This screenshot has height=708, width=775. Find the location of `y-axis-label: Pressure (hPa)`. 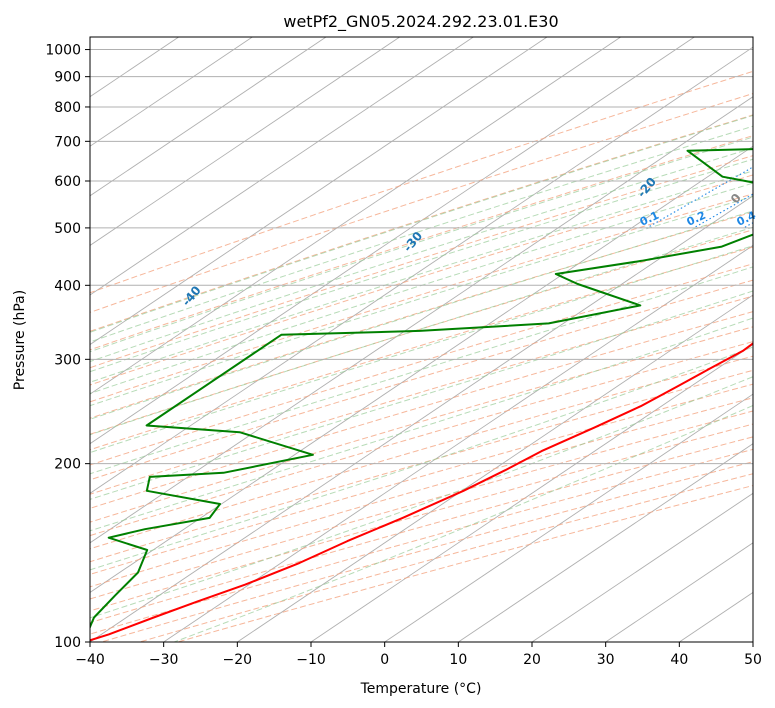

y-axis-label: Pressure (hPa) is located at coordinates (20, 340).